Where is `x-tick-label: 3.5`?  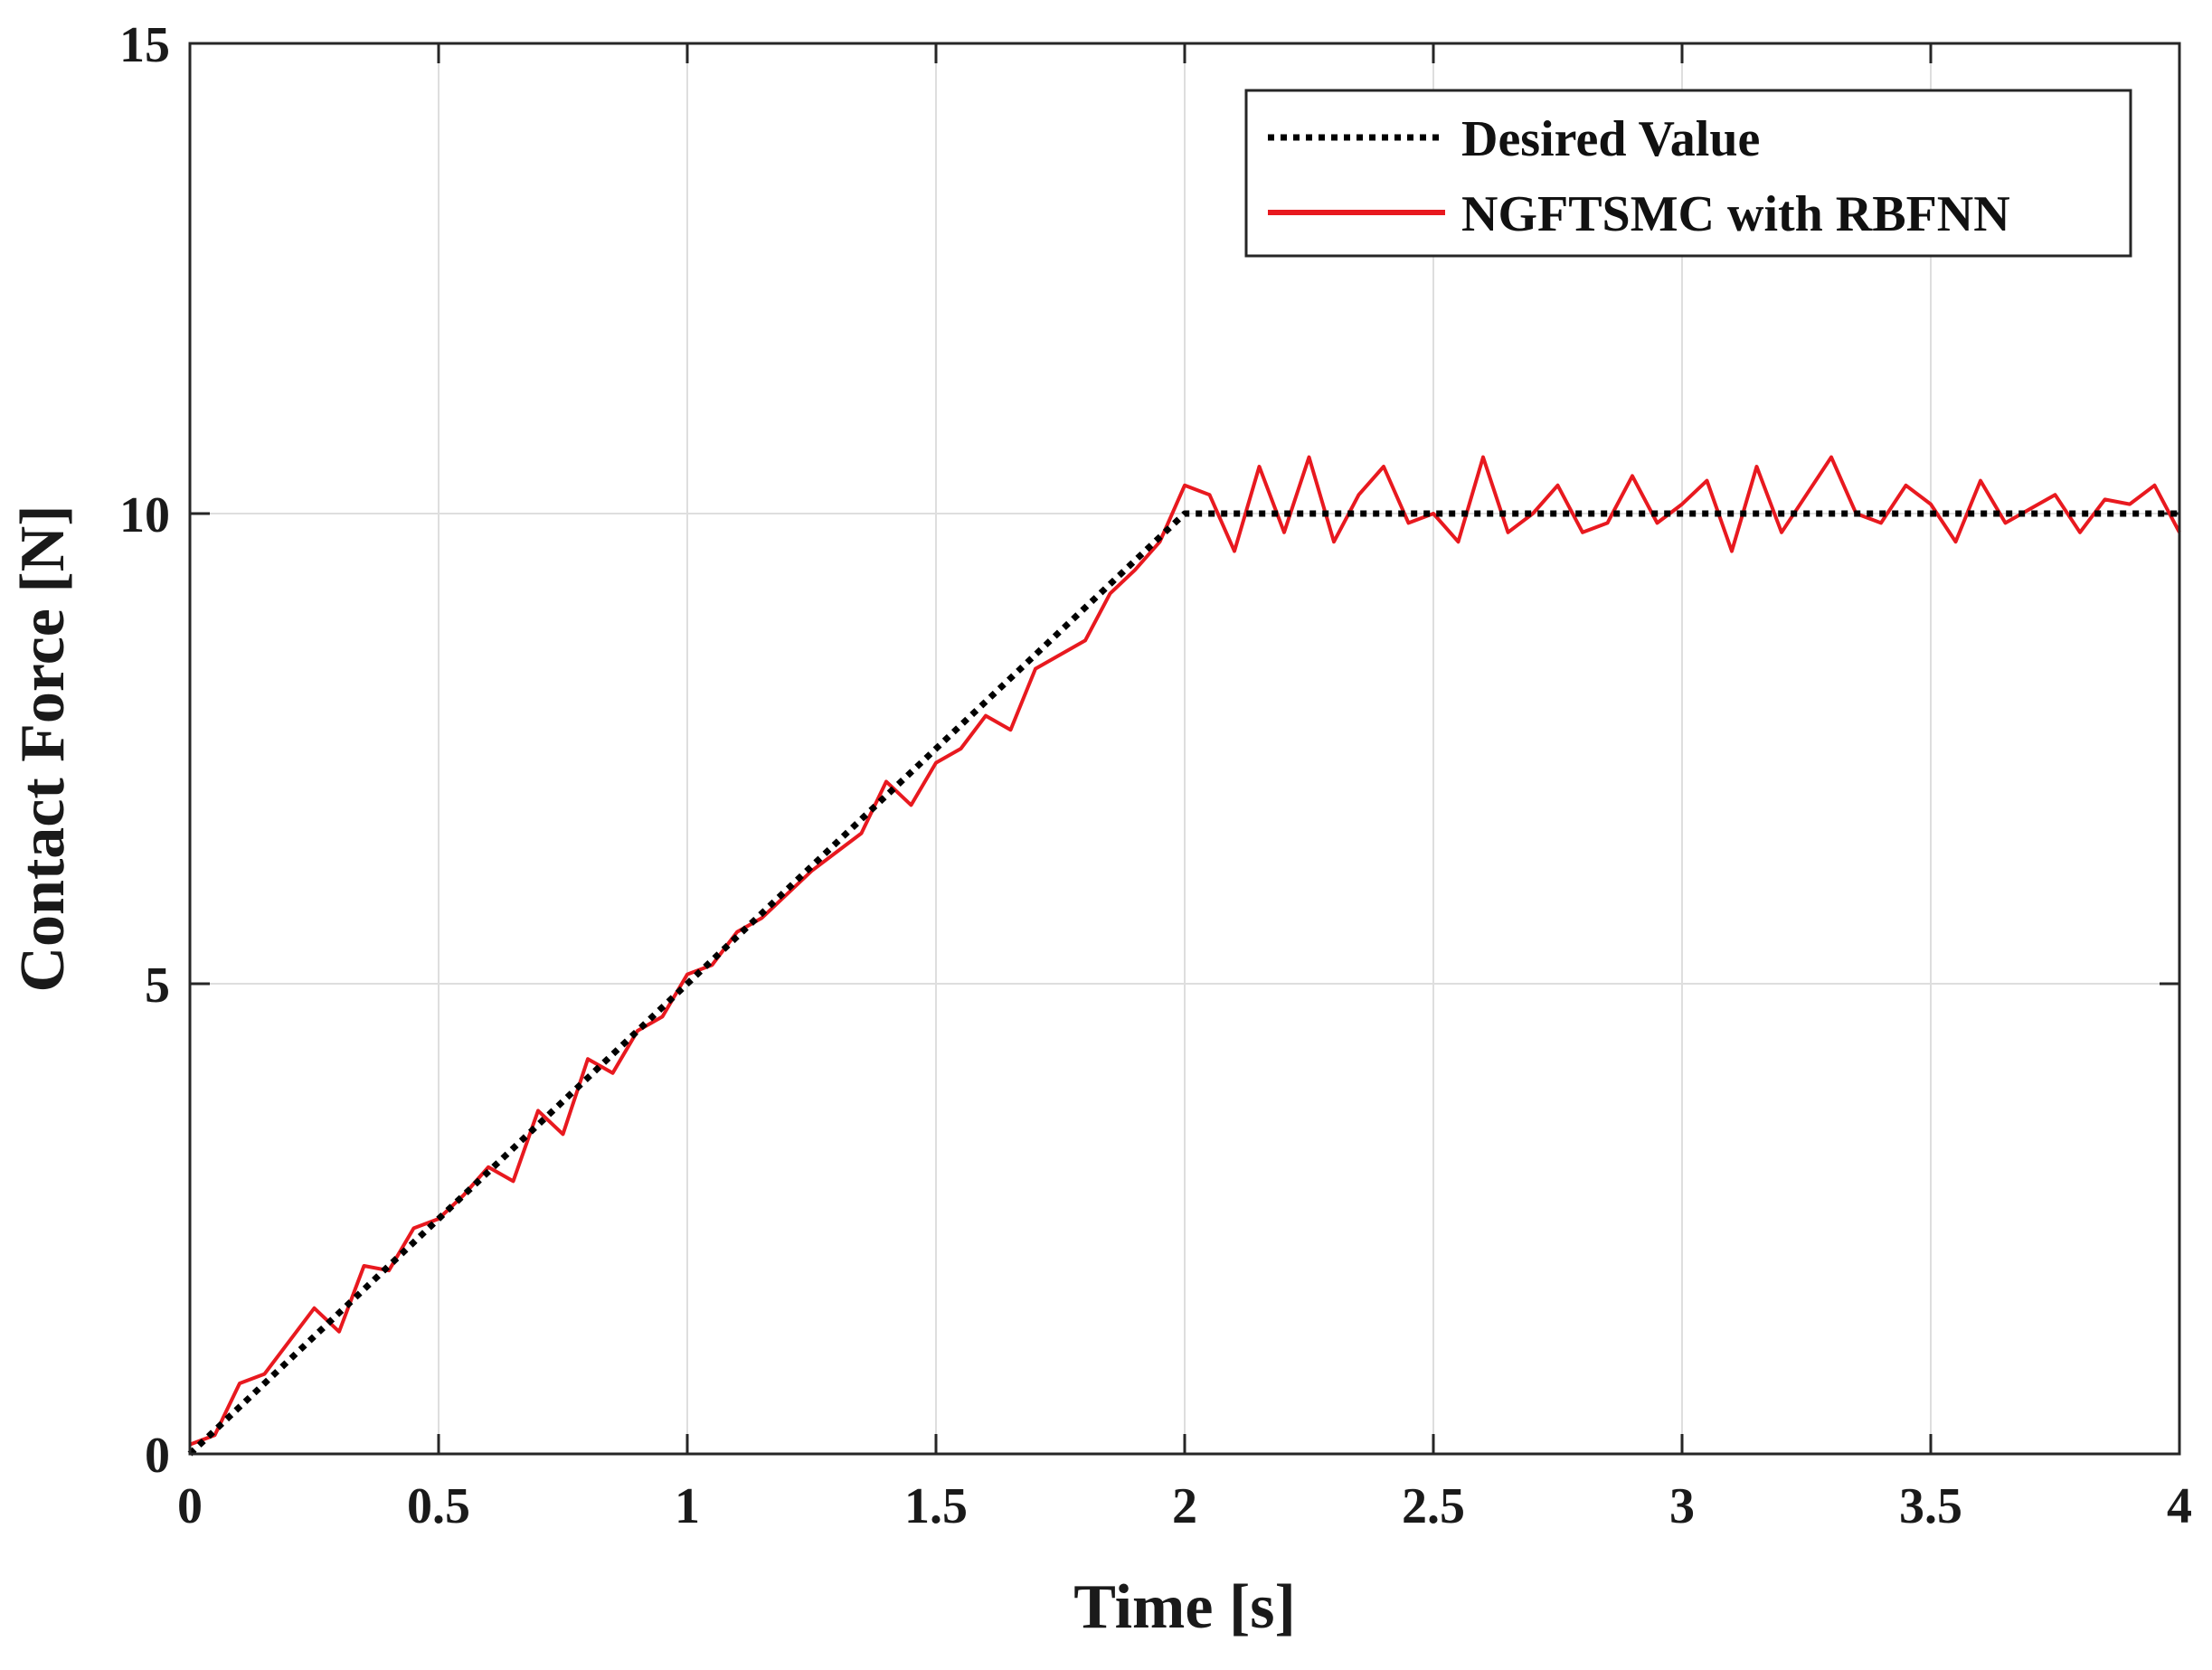
x-tick-label: 3.5 is located at coordinates (1930, 1506).